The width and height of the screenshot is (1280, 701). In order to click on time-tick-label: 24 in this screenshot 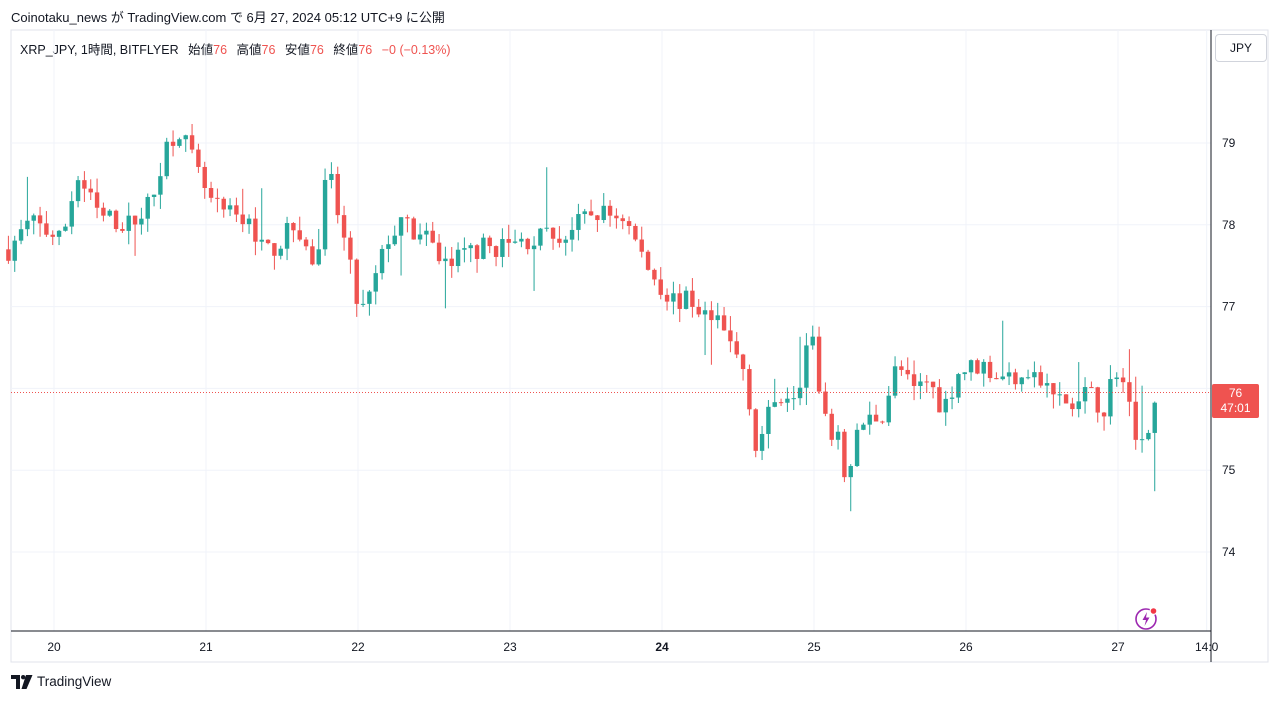, I will do `click(662, 647)`.